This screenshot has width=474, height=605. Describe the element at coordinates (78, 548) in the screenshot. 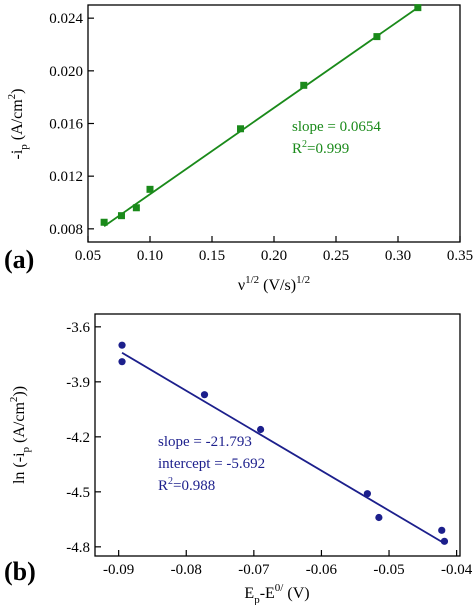

I see `y-tick-label: -4.8` at that location.